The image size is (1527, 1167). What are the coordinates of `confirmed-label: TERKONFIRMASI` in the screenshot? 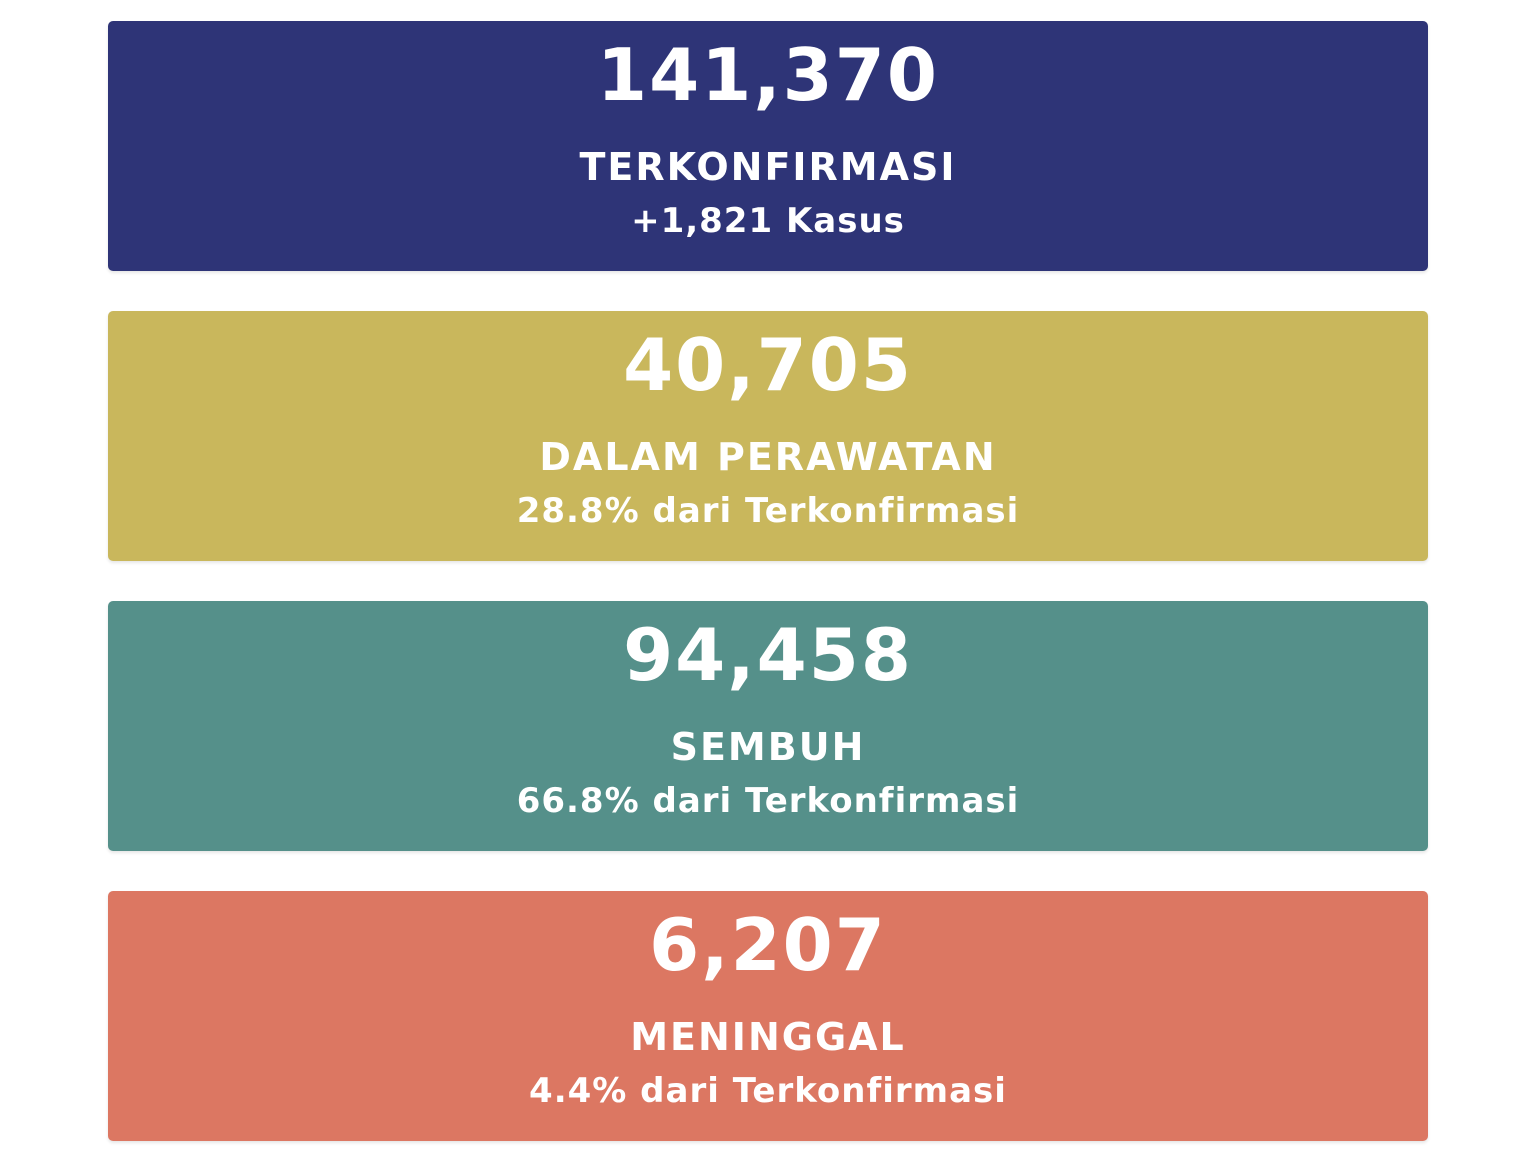 It's located at (768, 167).